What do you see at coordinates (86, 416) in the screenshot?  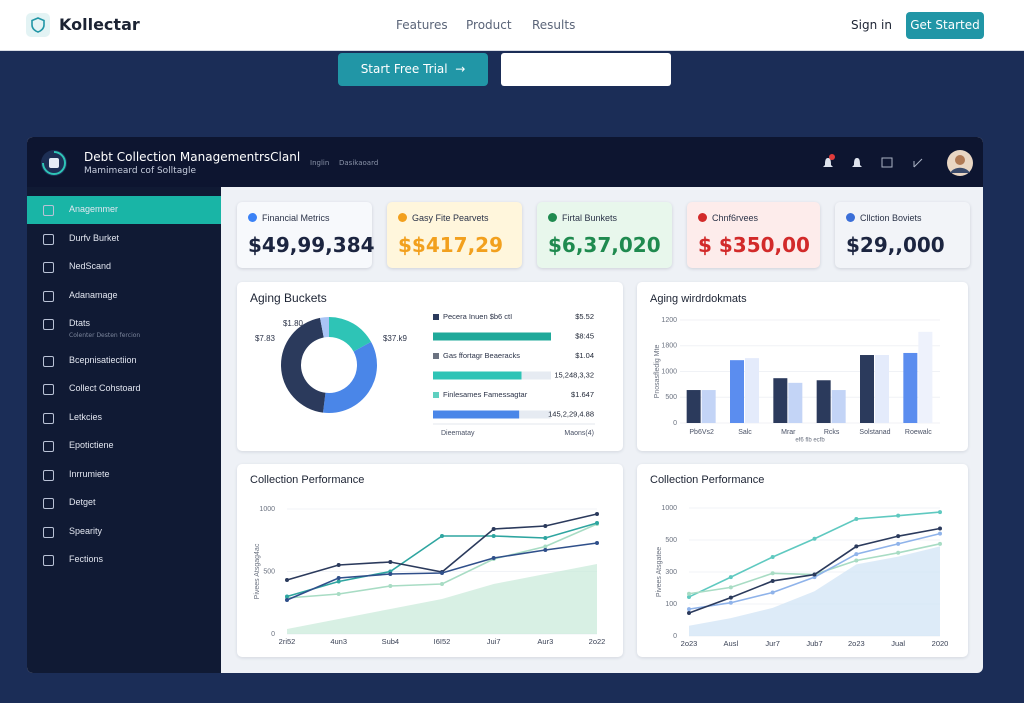 I see `sidebar-item: Letkcies` at bounding box center [86, 416].